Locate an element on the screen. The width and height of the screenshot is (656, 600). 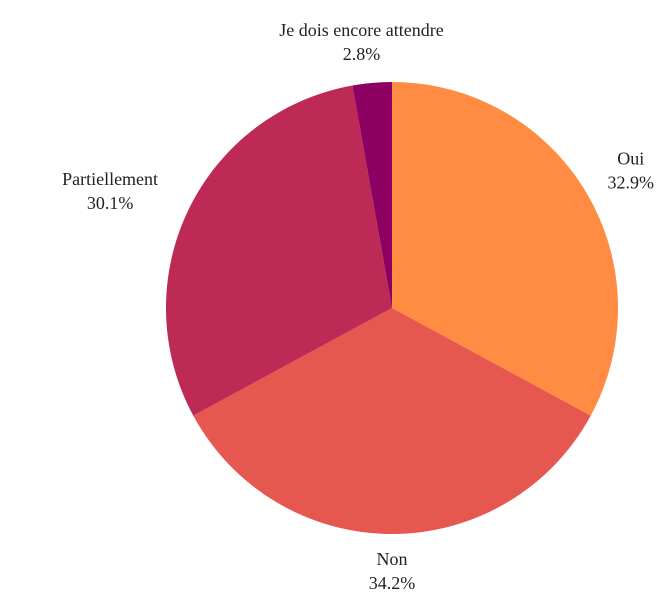
slice-label: Partiellement is located at coordinates (110, 179).